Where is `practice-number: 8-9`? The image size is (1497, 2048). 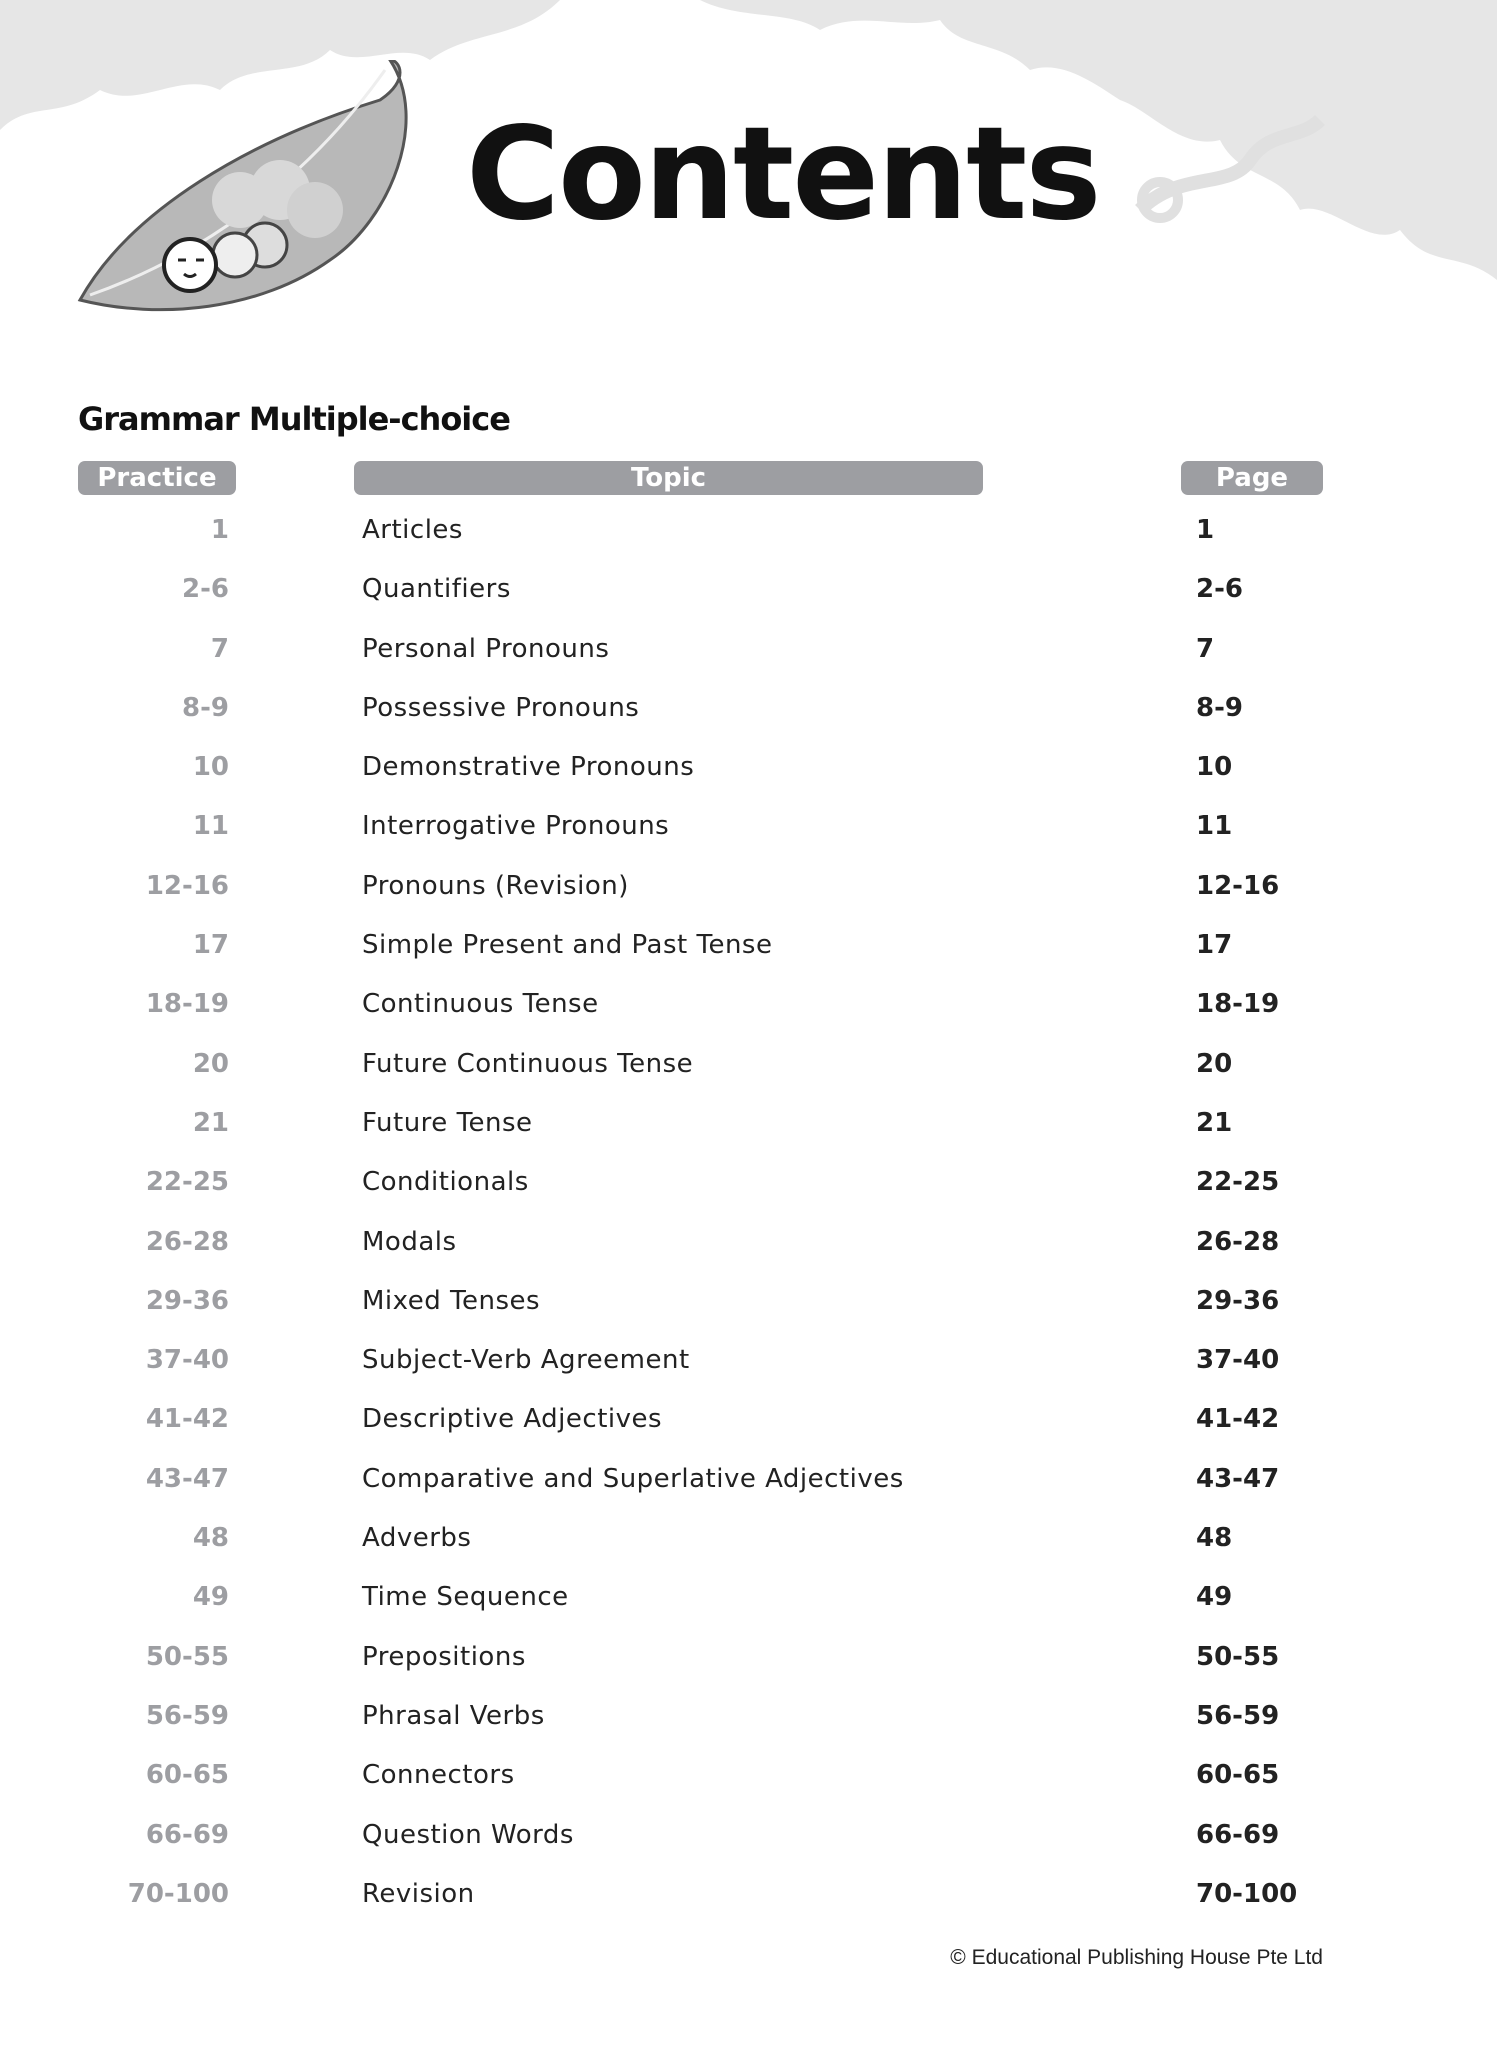 practice-number: 8-9 is located at coordinates (205, 707).